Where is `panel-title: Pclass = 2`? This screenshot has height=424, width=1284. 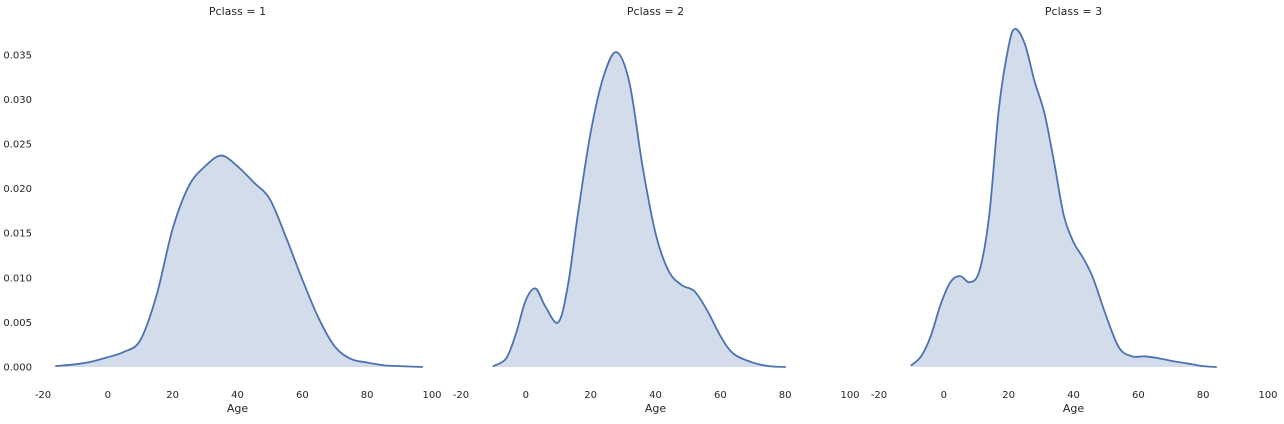 panel-title: Pclass = 2 is located at coordinates (655, 11).